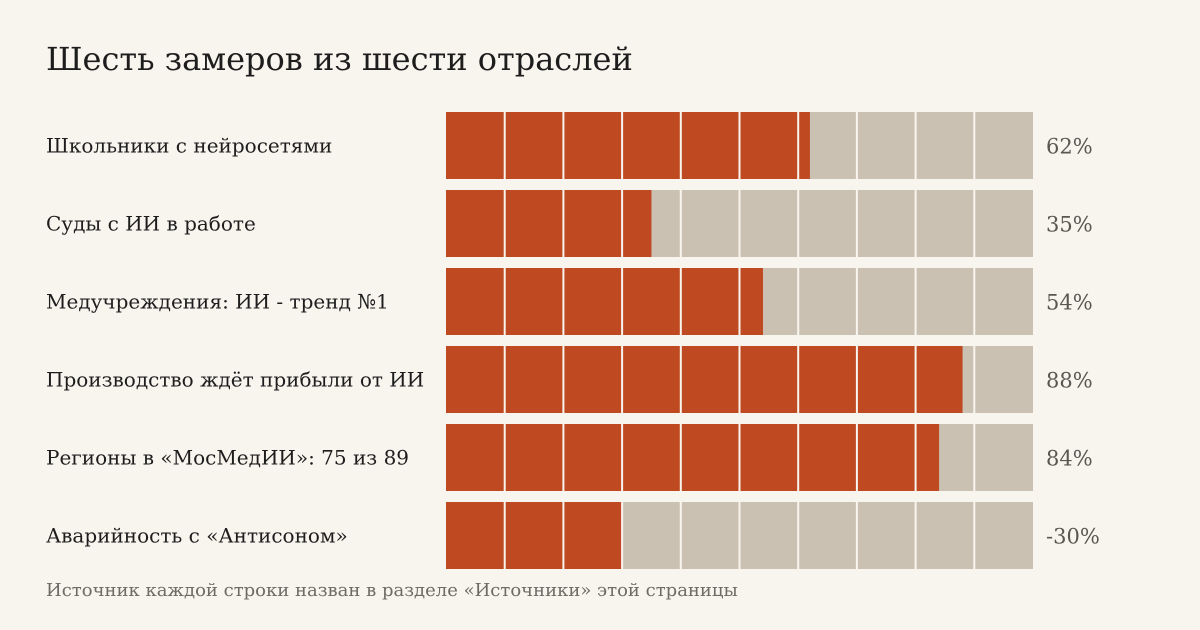 This screenshot has height=630, width=1200. What do you see at coordinates (197, 536) in the screenshot?
I see `category-label: Аварийность с «Антисоном»` at bounding box center [197, 536].